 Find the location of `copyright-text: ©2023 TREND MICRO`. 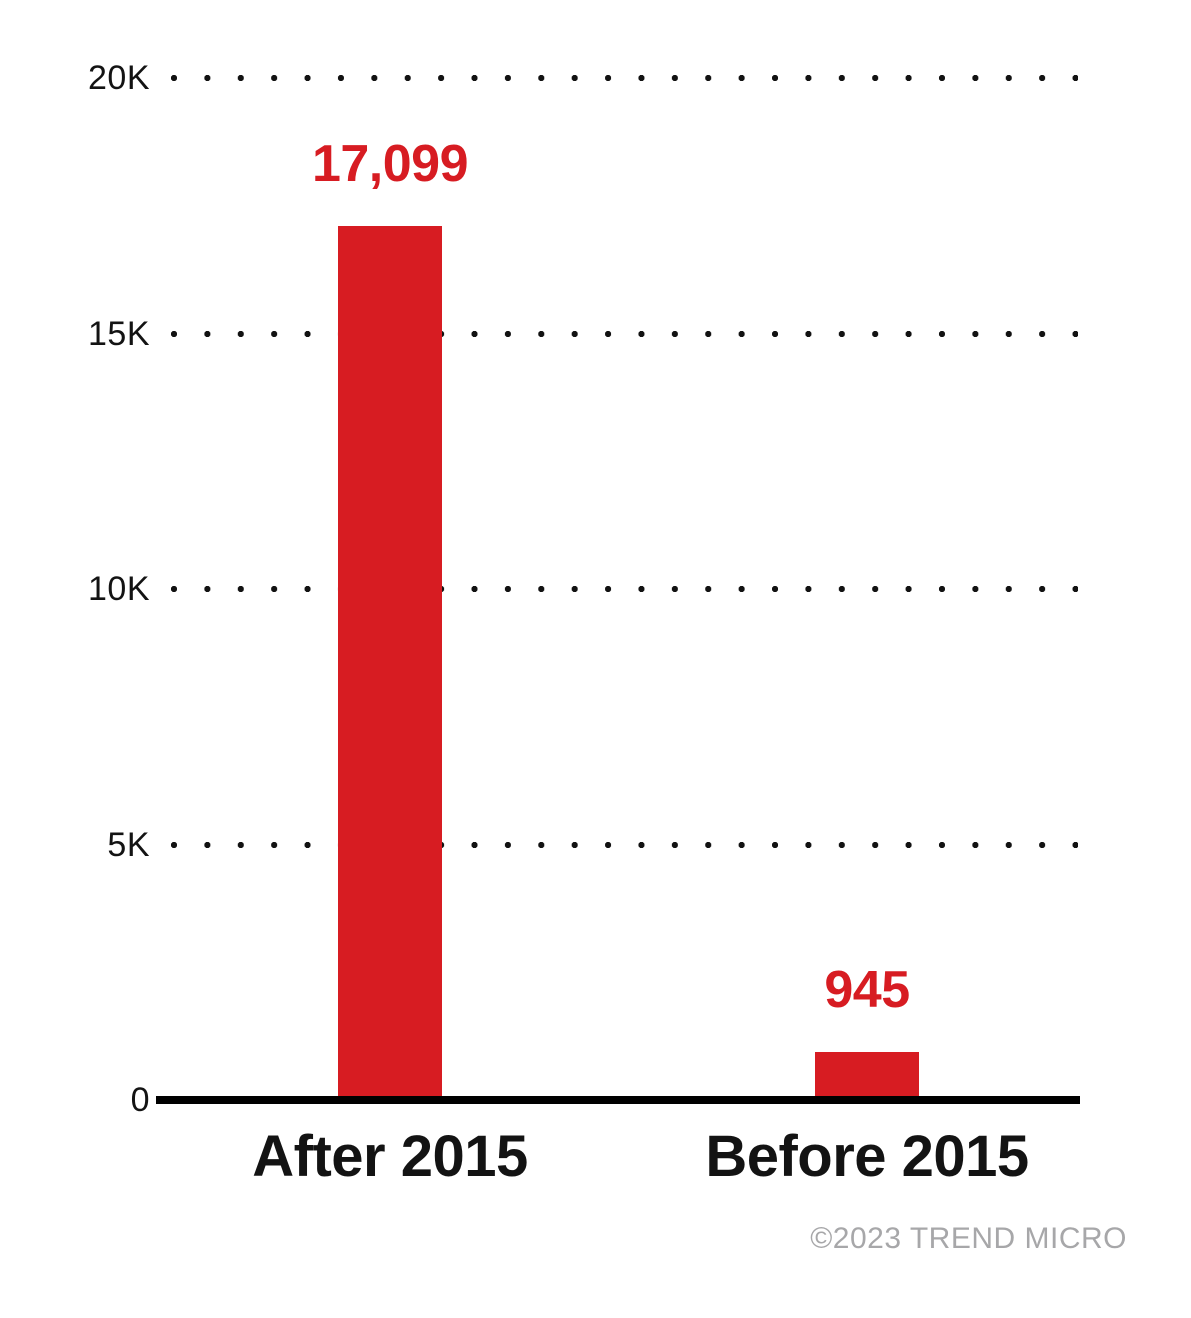

copyright-text: ©2023 TREND MICRO is located at coordinates (968, 1238).